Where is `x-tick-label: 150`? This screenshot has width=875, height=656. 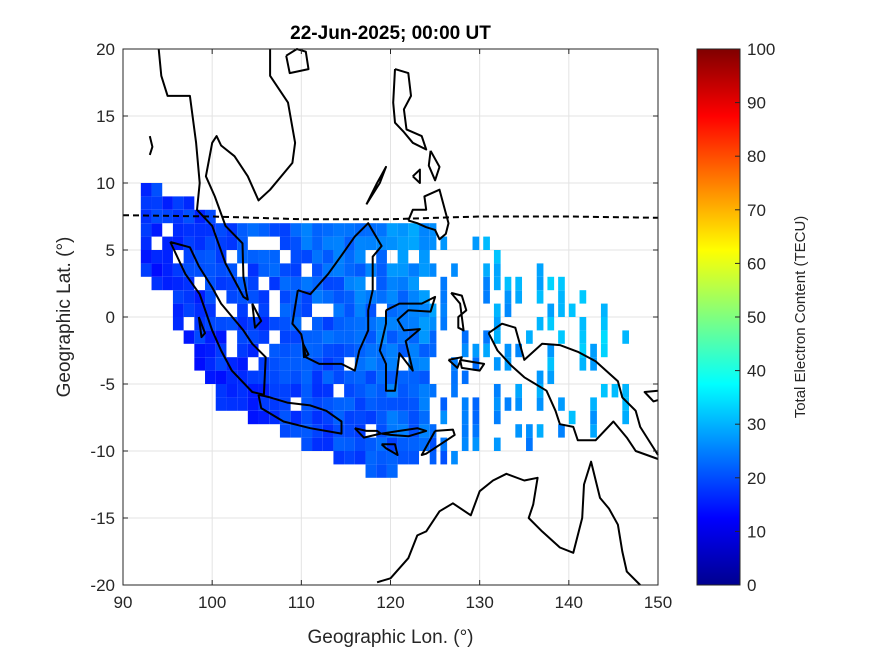 x-tick-label: 150 is located at coordinates (658, 602).